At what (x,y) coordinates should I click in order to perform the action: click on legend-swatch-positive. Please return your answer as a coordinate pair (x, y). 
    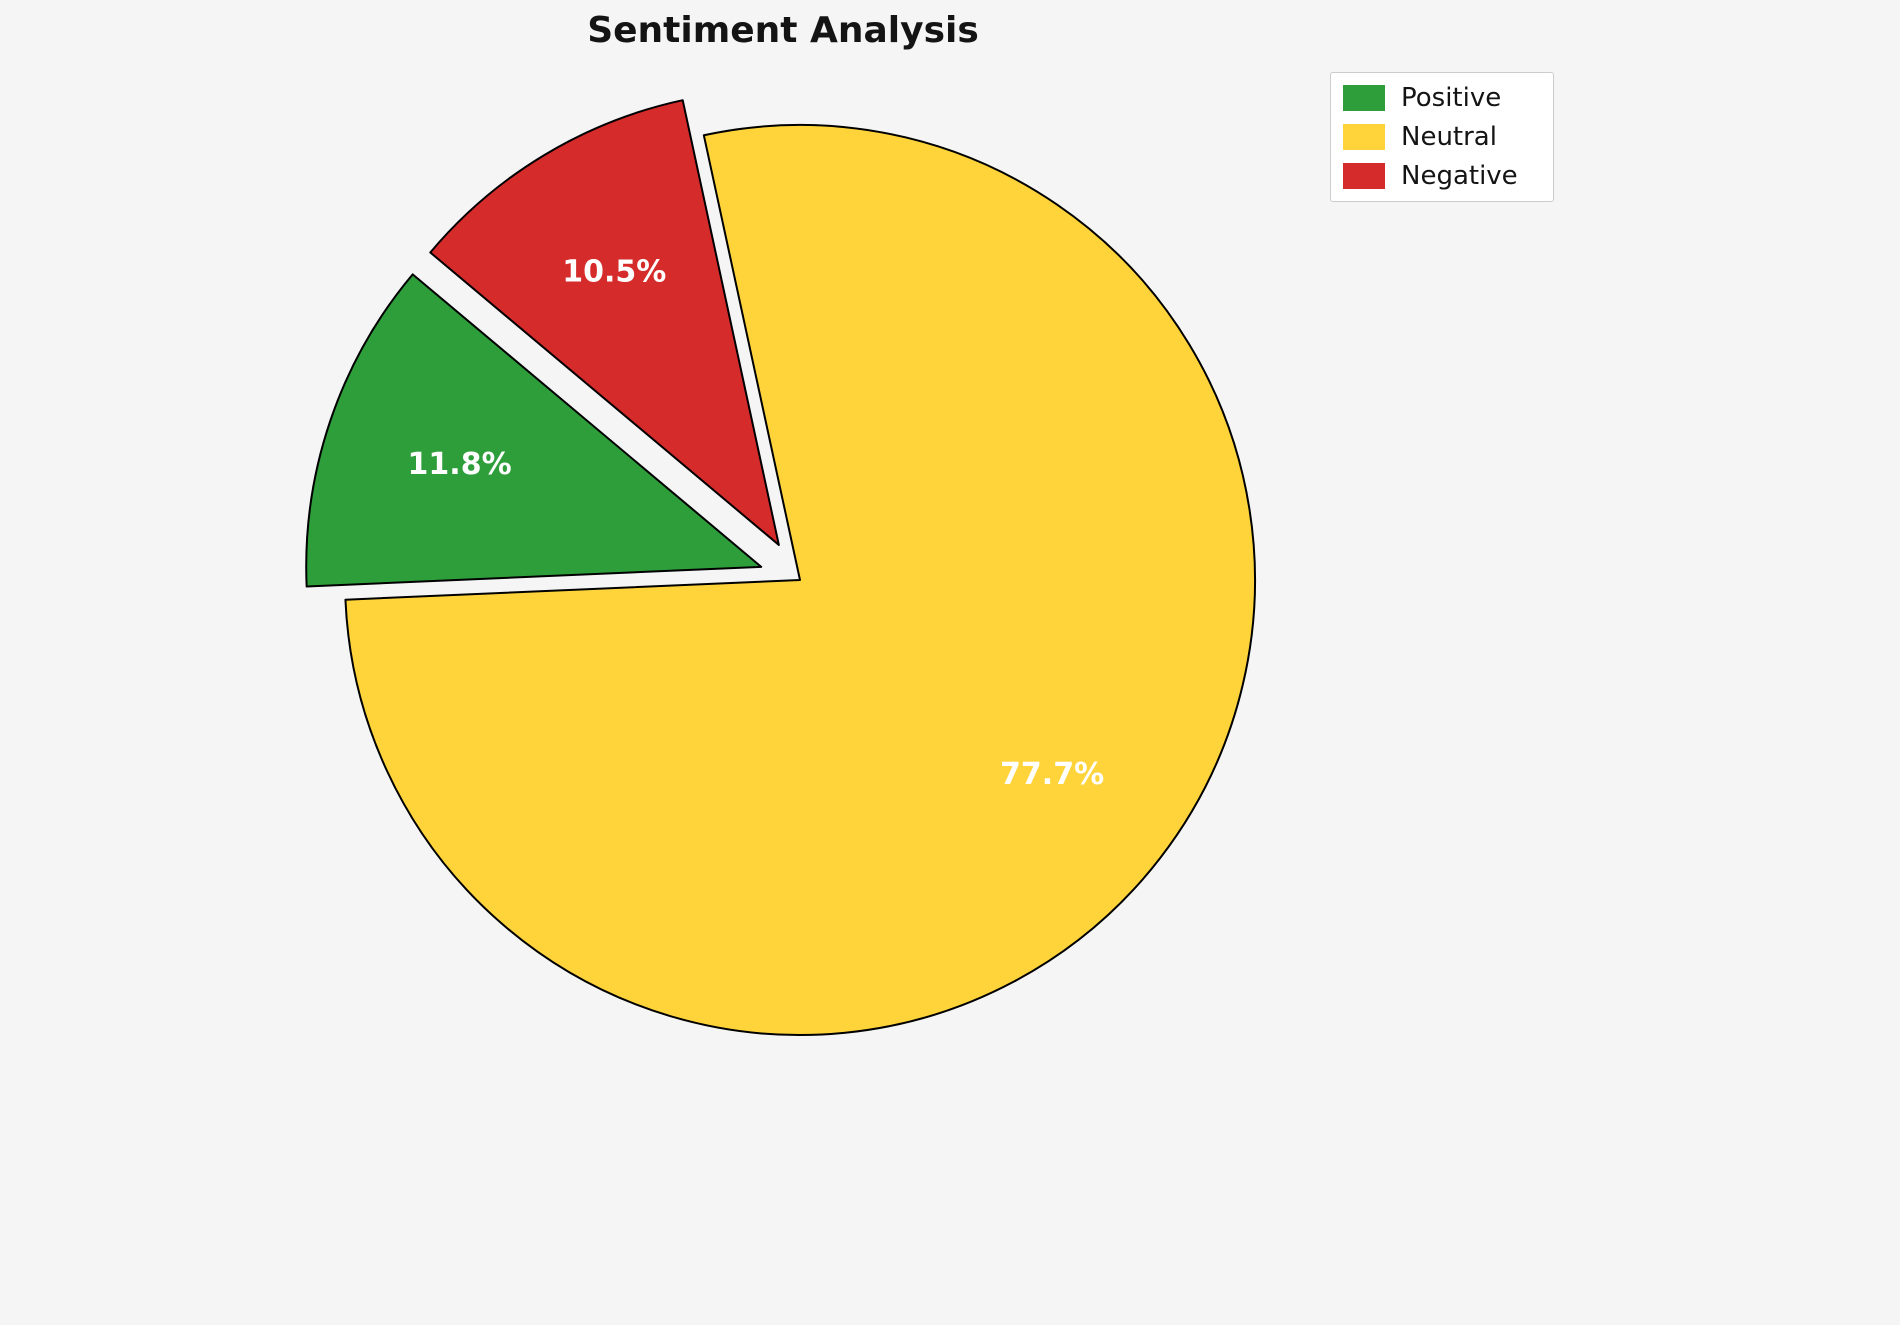
    Looking at the image, I should click on (1364, 98).